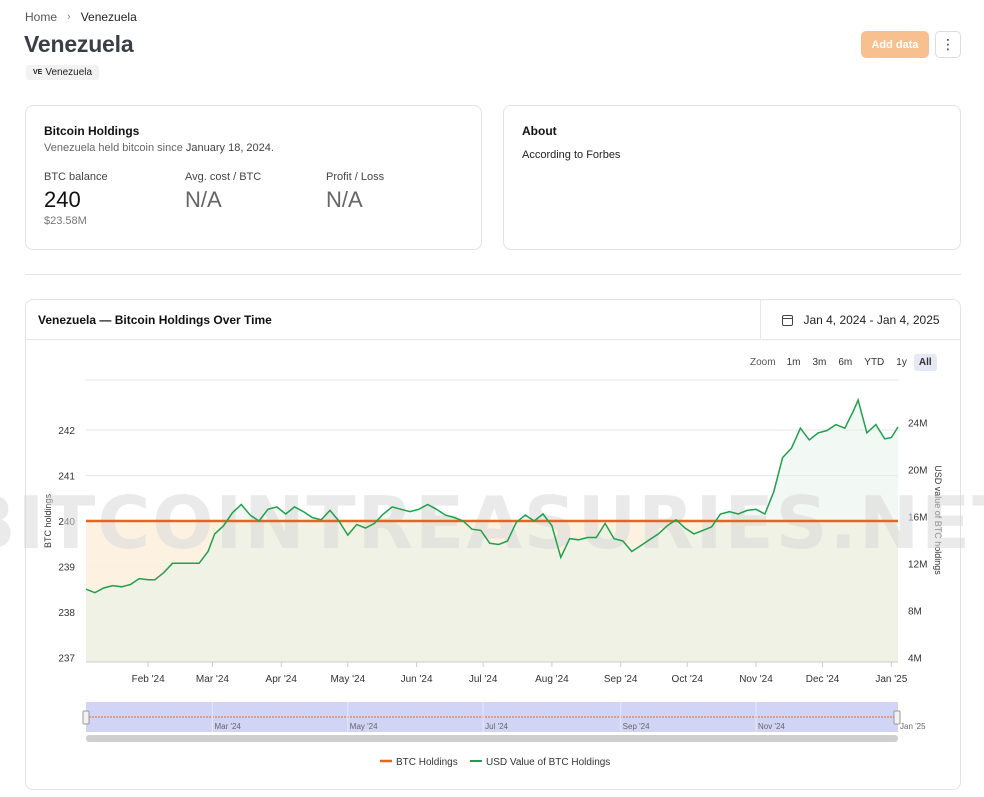  I want to click on zoom-6m-button: 6m, so click(845, 362).